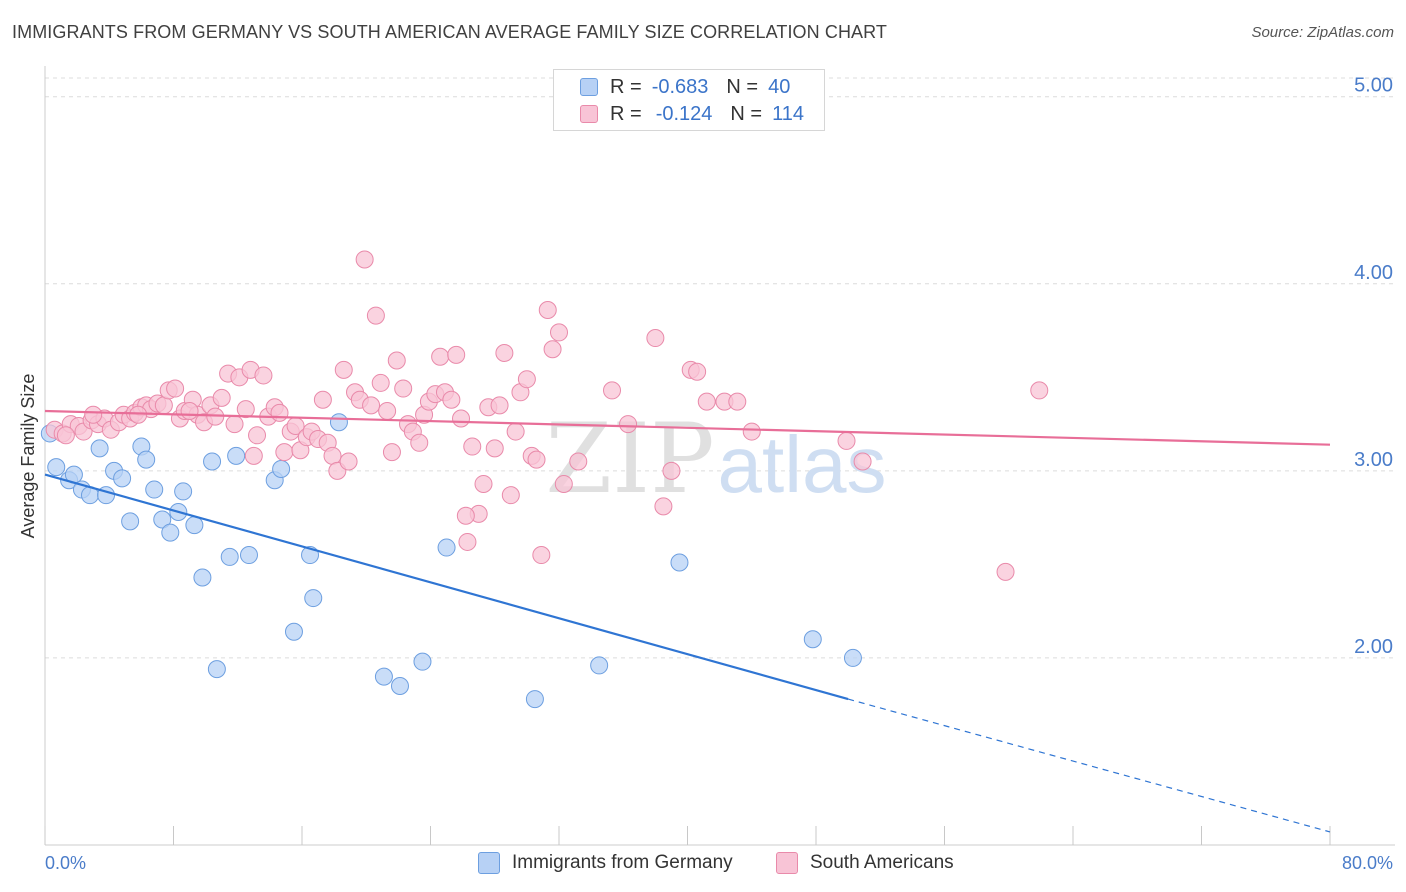 This screenshot has width=1406, height=892. Describe the element at coordinates (489, 863) in the screenshot. I see `germany-legend-swatch` at that location.